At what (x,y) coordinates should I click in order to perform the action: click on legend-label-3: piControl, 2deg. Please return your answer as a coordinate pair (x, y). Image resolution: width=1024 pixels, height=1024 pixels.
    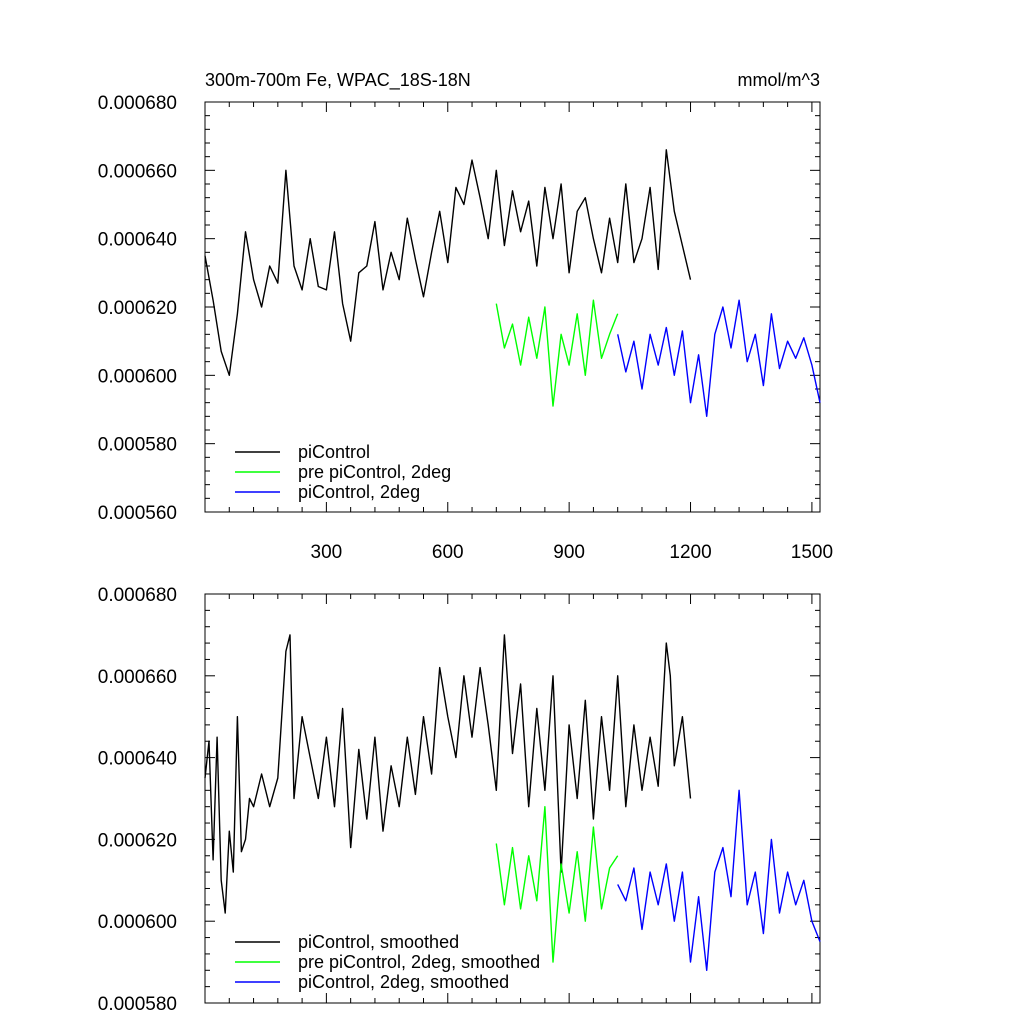
    Looking at the image, I should click on (359, 492).